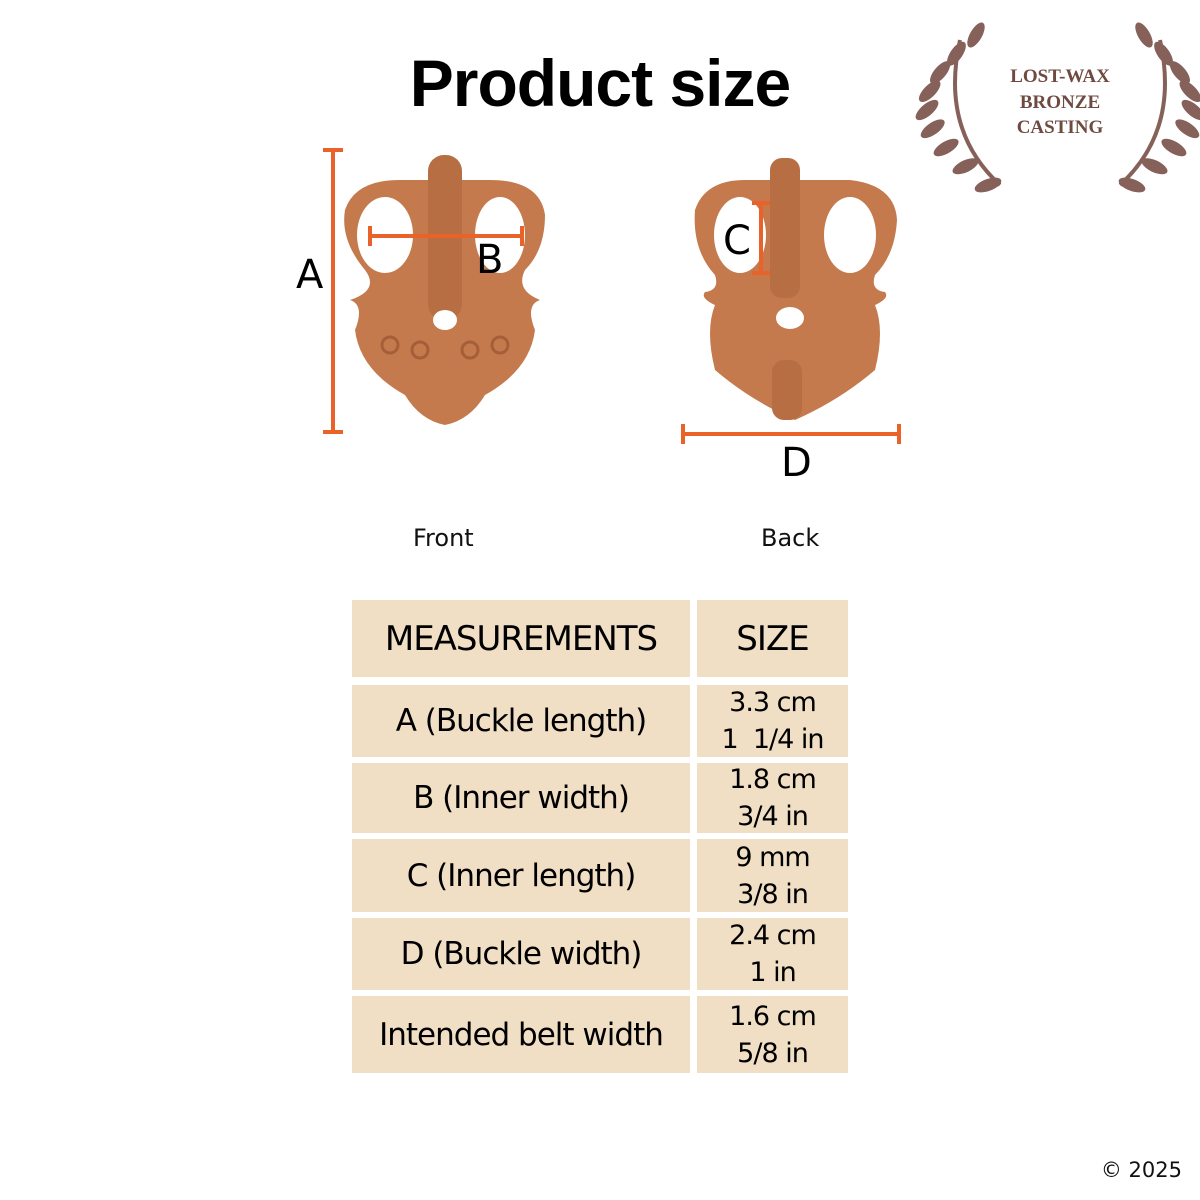 Image resolution: width=1200 pixels, height=1200 pixels. I want to click on front-caption: Front, so click(443, 538).